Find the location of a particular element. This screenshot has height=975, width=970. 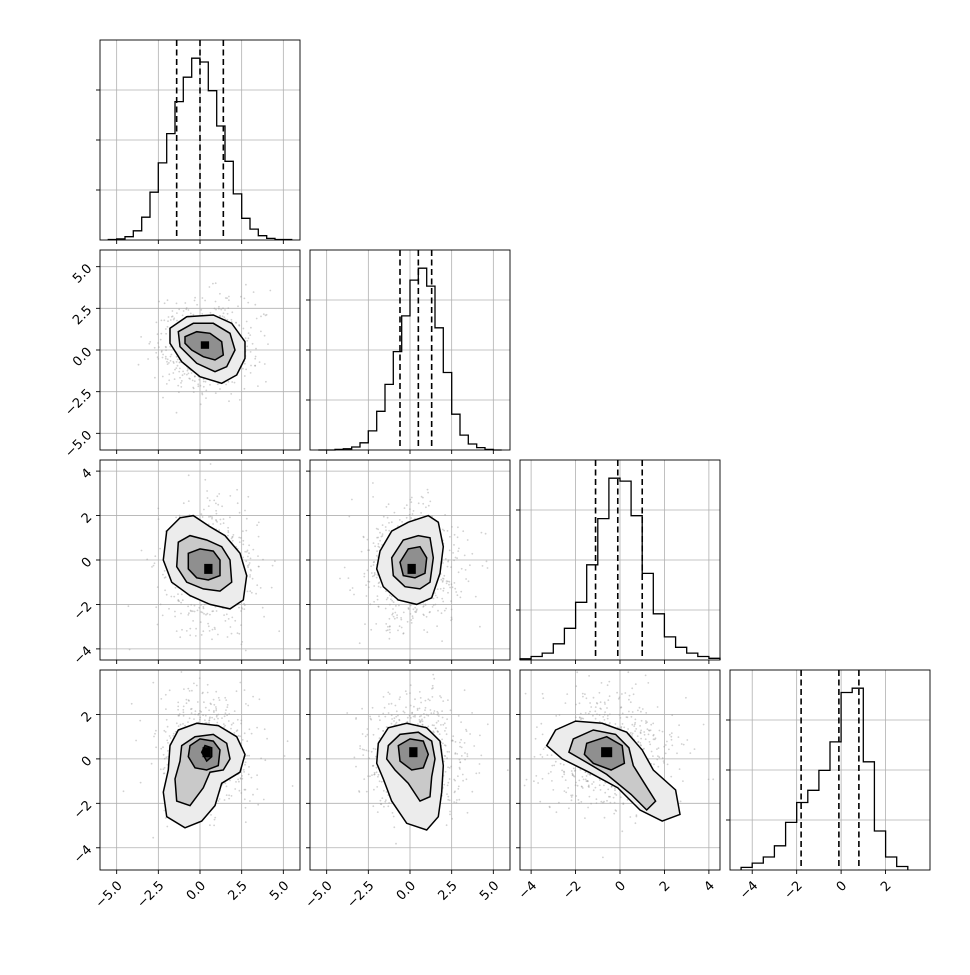

hist-3-frame is located at coordinates (830, 770).